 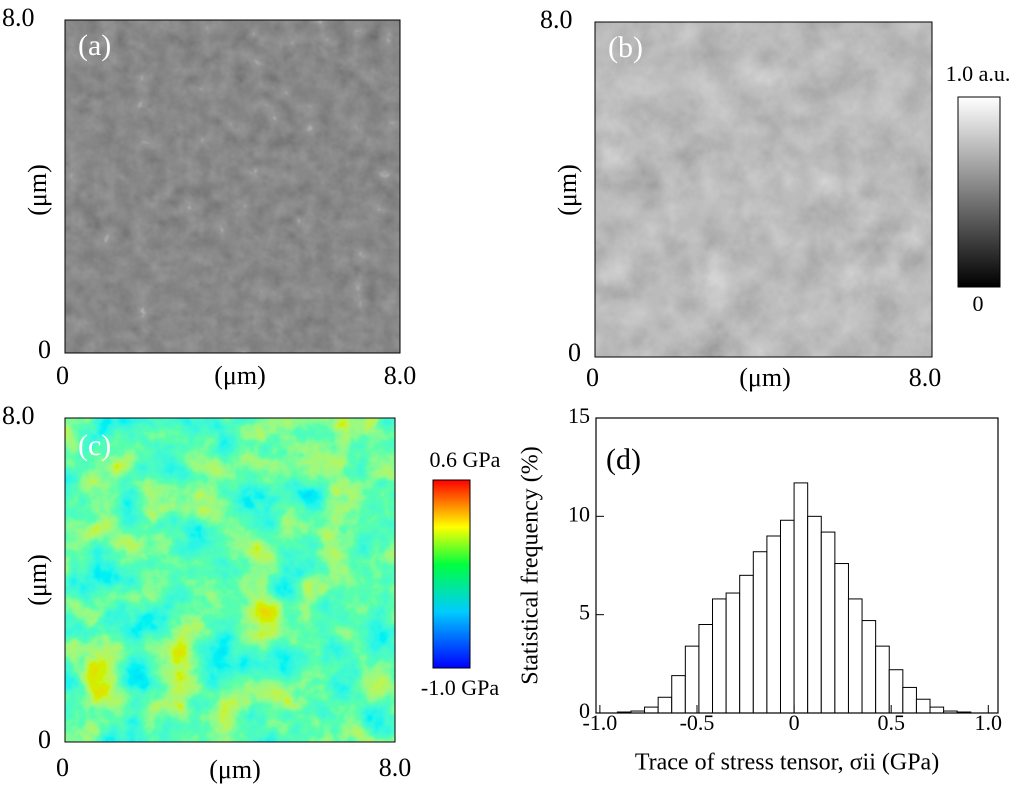 I want to click on colorbar-top: 1.0 a.u., so click(x=978, y=73).